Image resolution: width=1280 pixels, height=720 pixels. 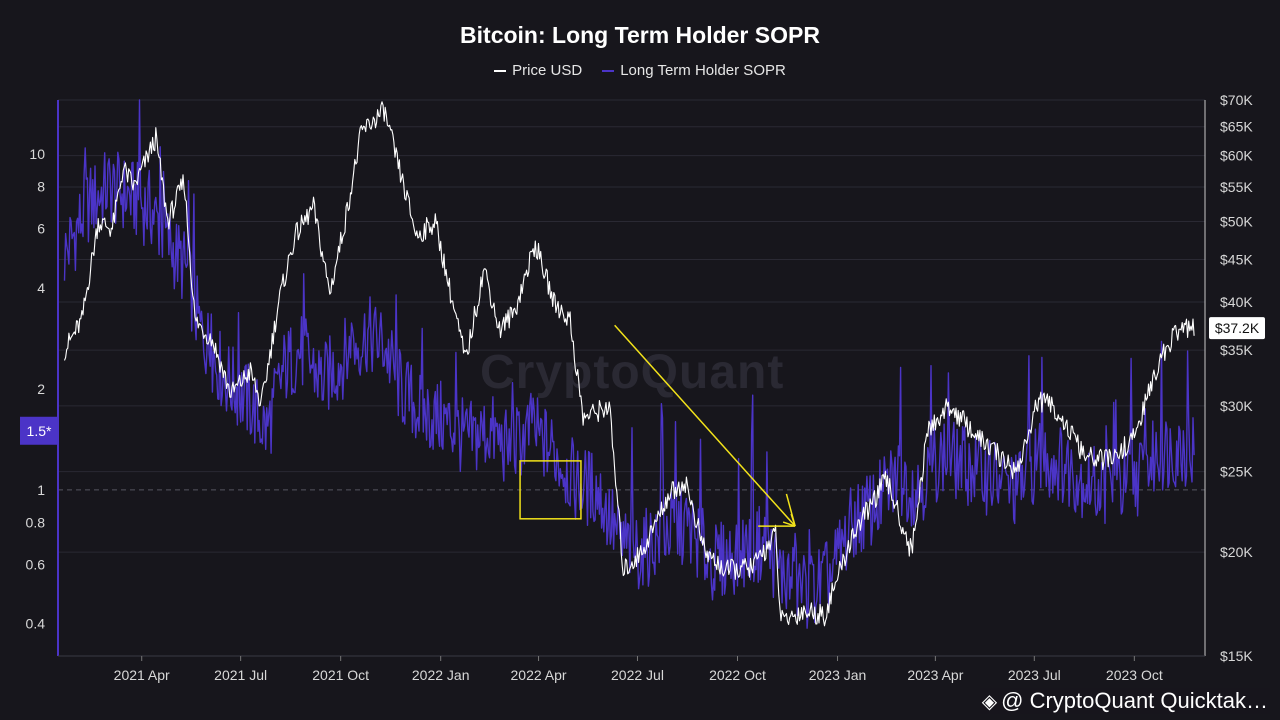 I want to click on x-axis-tick-label: 2022 Oct, so click(x=737, y=675).